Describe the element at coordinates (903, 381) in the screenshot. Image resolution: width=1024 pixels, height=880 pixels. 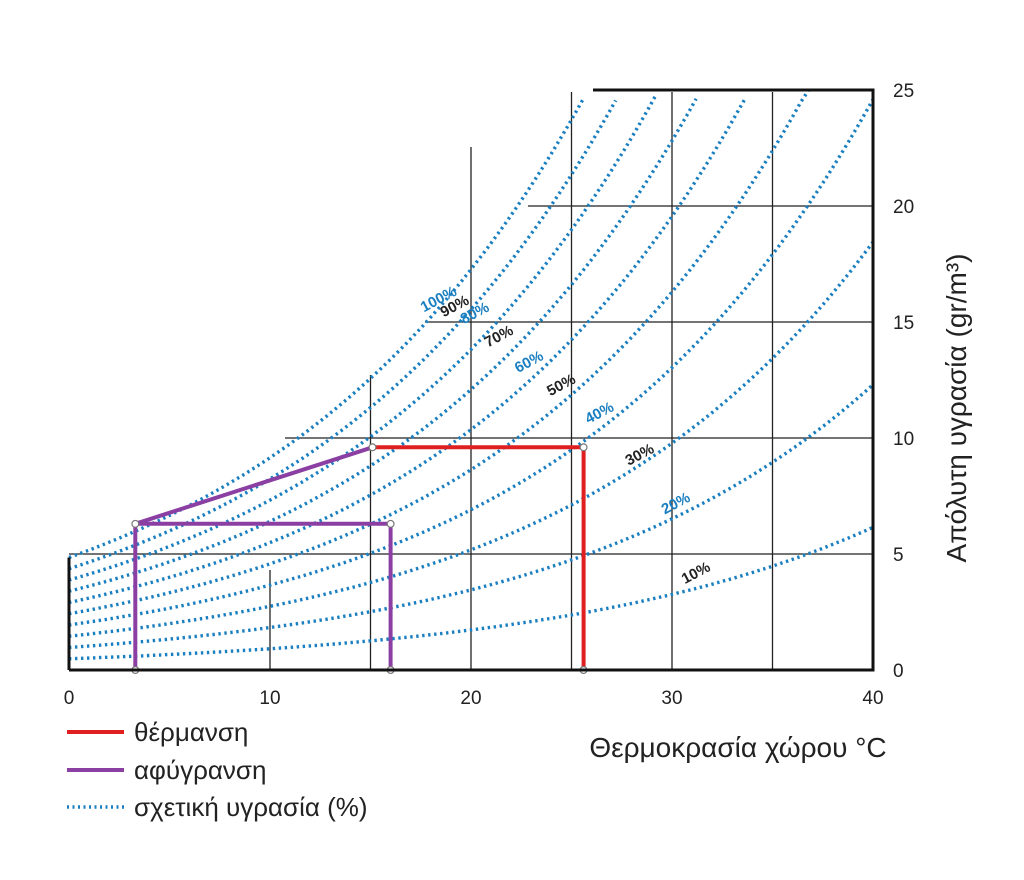
I see `y-axis-ticks: 0 5 10 15 20 25` at that location.